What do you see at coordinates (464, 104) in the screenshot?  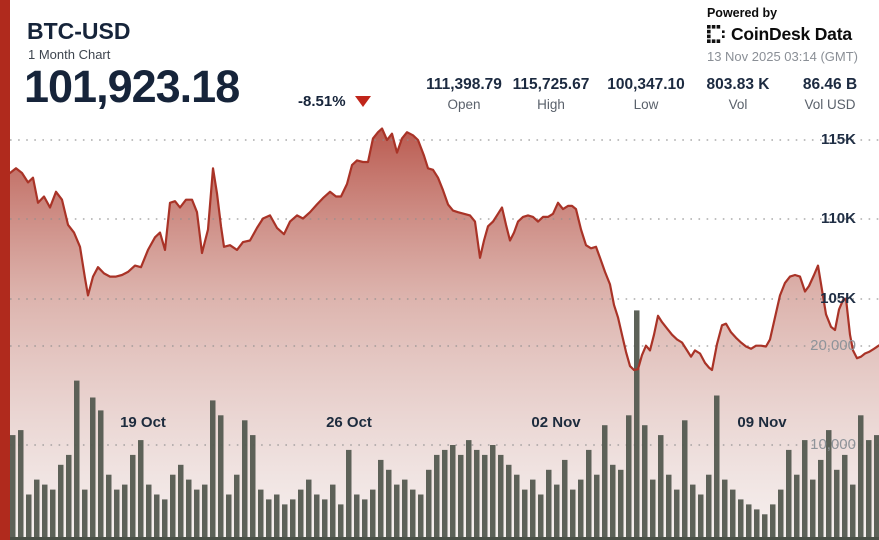 I see `stat-open-label: Open` at bounding box center [464, 104].